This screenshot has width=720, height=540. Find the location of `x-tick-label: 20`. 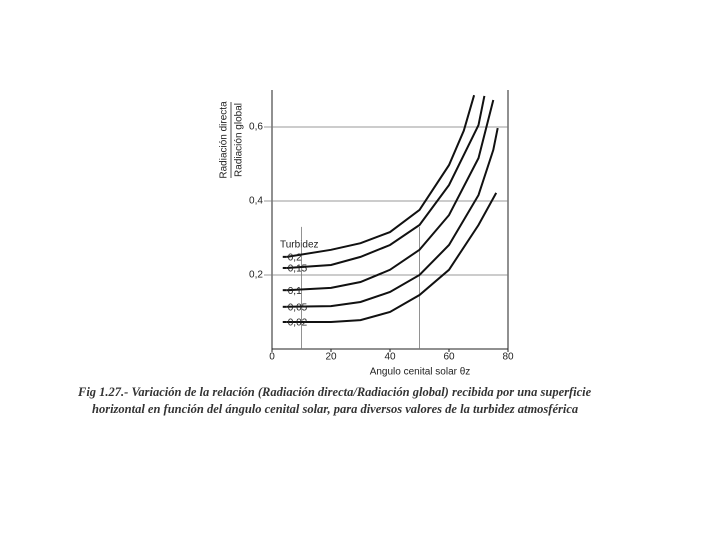

x-tick-label: 20 is located at coordinates (331, 357).